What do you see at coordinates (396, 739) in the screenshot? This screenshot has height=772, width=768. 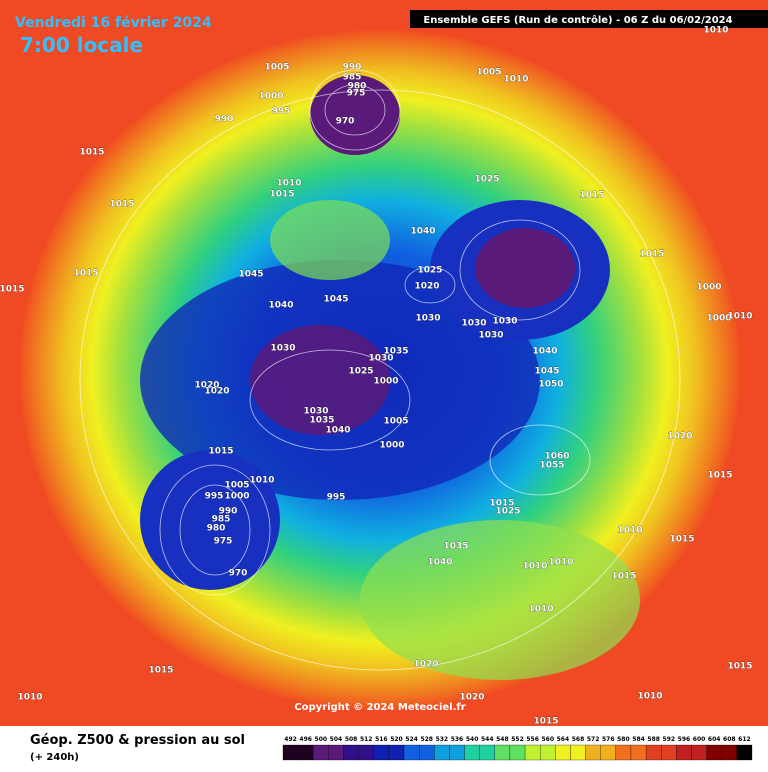 I see `scale-label: 520` at bounding box center [396, 739].